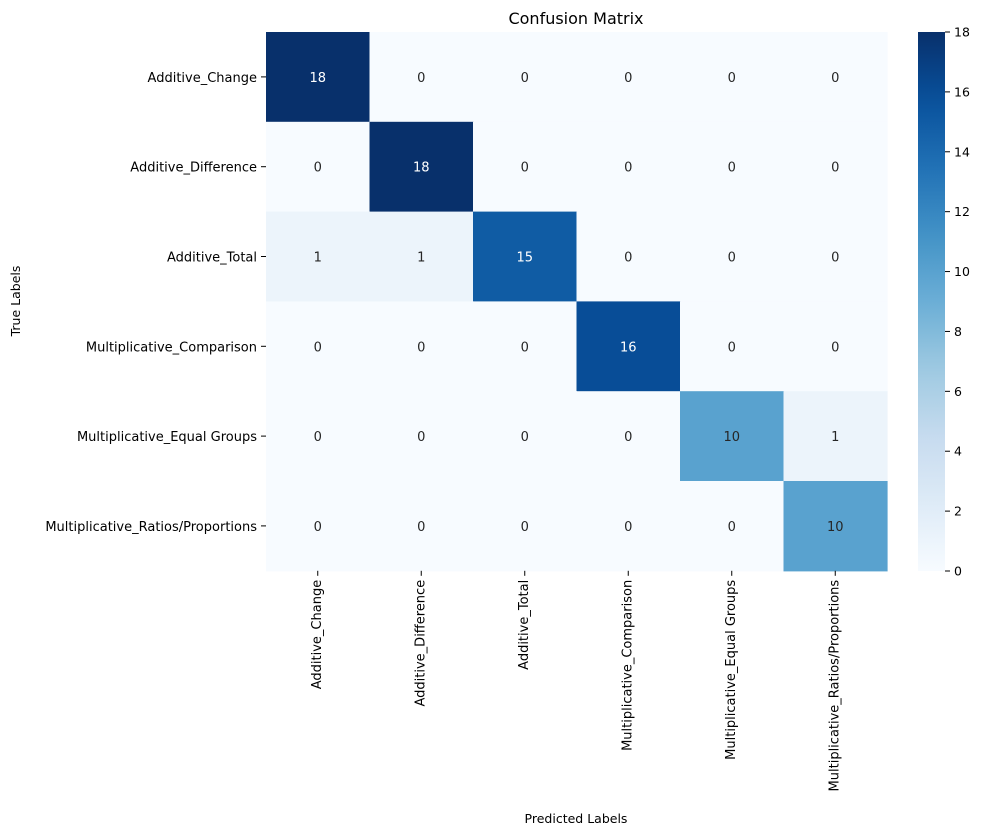 This screenshot has height=837, width=989. What do you see at coordinates (962, 32) in the screenshot?
I see `colorbar-tick-label: 18` at bounding box center [962, 32].